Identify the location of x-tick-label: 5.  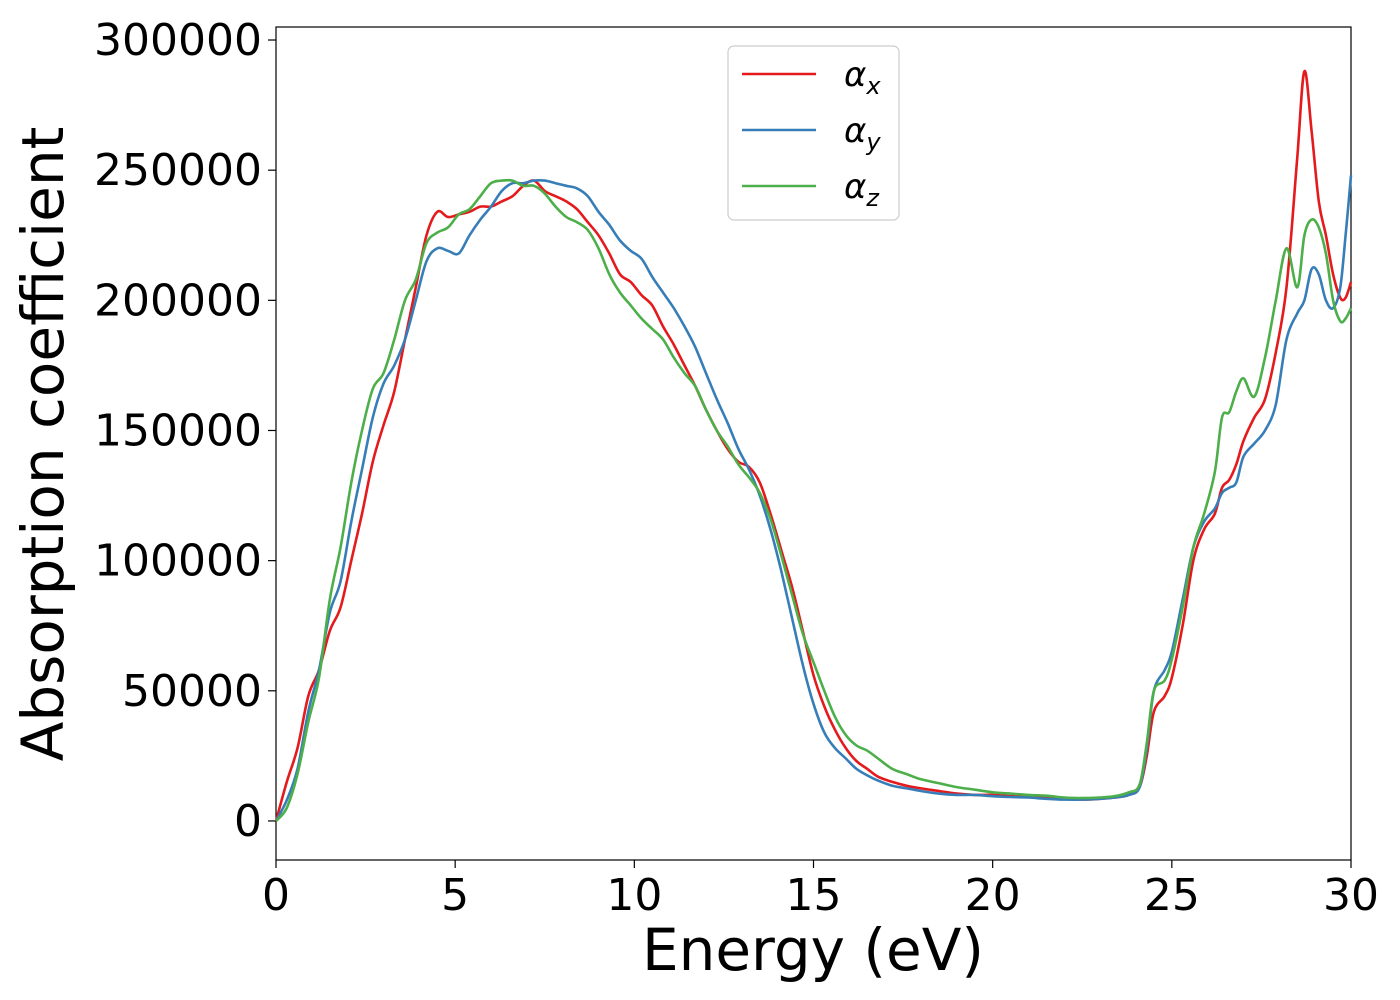
(455, 895).